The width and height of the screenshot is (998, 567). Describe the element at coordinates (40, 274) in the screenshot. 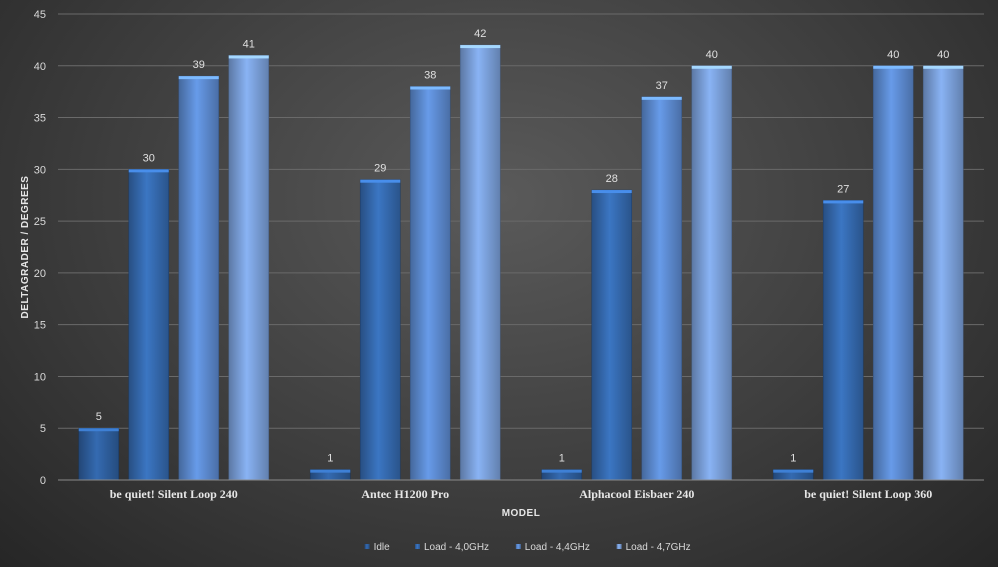

I see `y-tick-label: 20` at that location.